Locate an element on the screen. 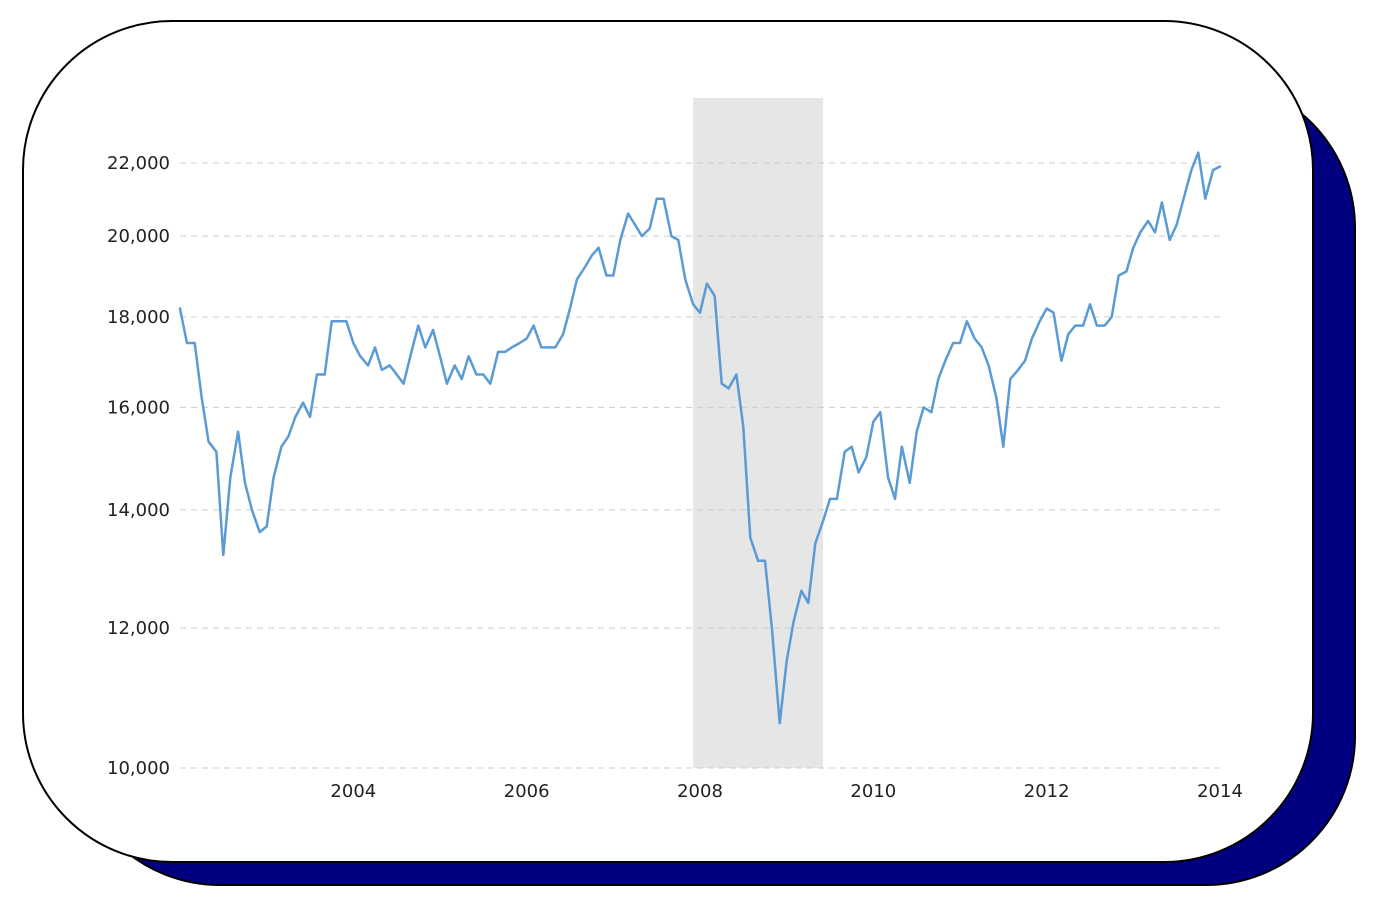 This screenshot has width=1382, height=908. x-tick-label: 2006 is located at coordinates (527, 791).